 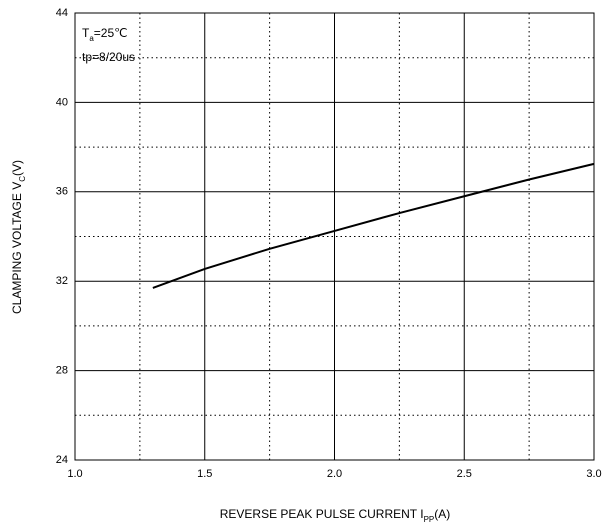 I want to click on y-tick-label: 36, so click(x=62, y=192).